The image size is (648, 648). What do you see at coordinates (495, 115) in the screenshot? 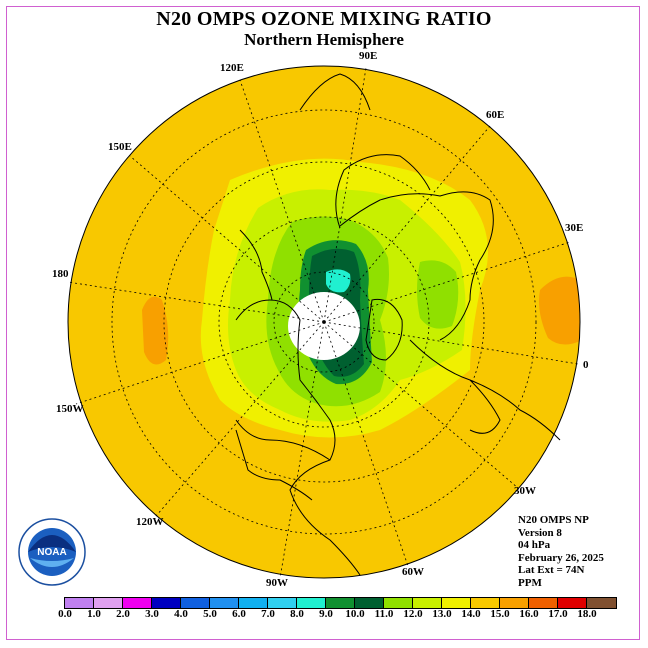
I see `lon-label-60e: 60E` at bounding box center [495, 115].